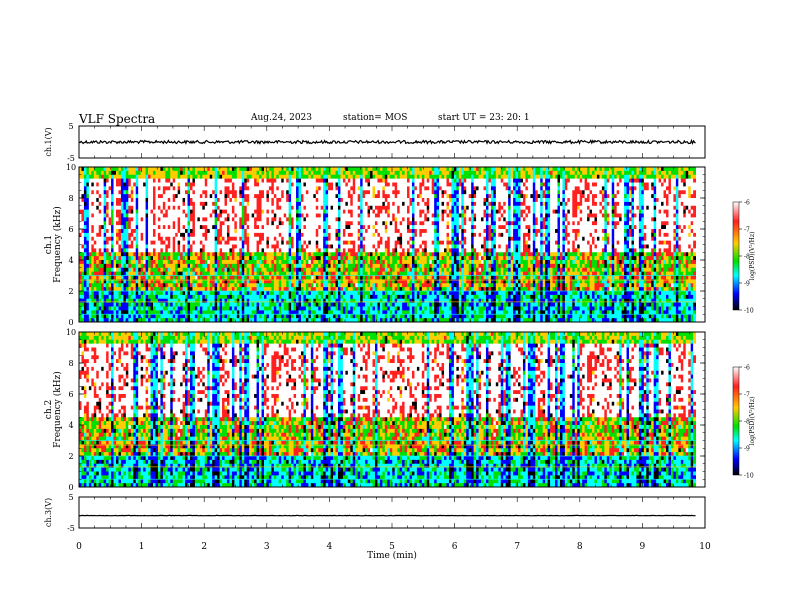 Image resolution: width=792 pixels, height=612 pixels. Describe the element at coordinates (387, 142) in the screenshot. I see `ch1-waveform-trace` at that location.